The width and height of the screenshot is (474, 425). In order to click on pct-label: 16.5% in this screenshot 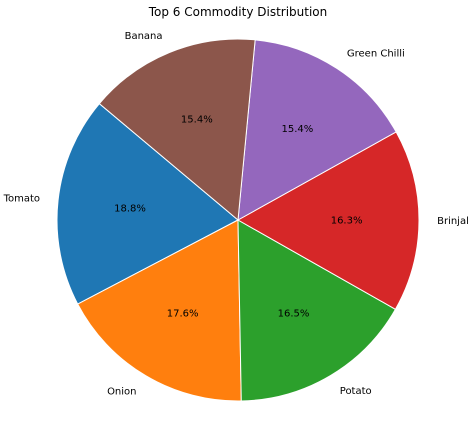, I will do `click(294, 313)`.